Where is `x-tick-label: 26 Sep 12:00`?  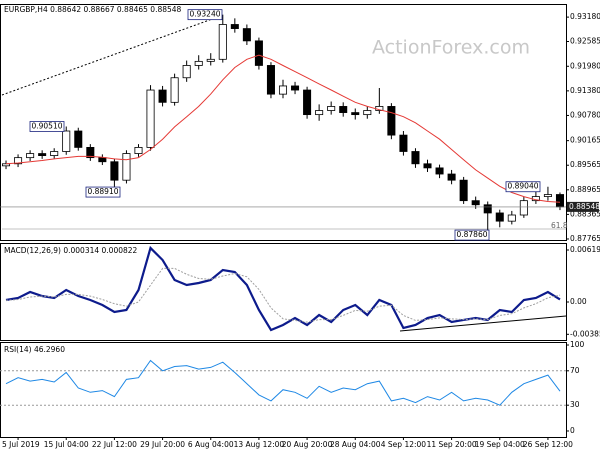 x-tick-label: 26 Sep 12:00 is located at coordinates (548, 444).